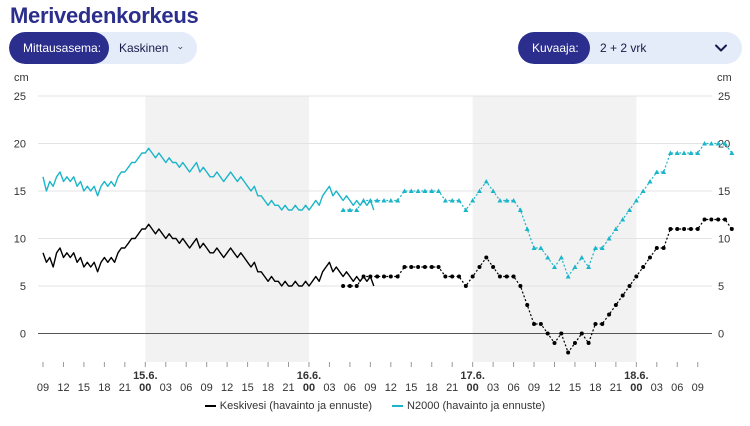 Image resolution: width=750 pixels, height=426 pixels. I want to click on station-selector: Mittausasema: Kaskinen, so click(103, 48).